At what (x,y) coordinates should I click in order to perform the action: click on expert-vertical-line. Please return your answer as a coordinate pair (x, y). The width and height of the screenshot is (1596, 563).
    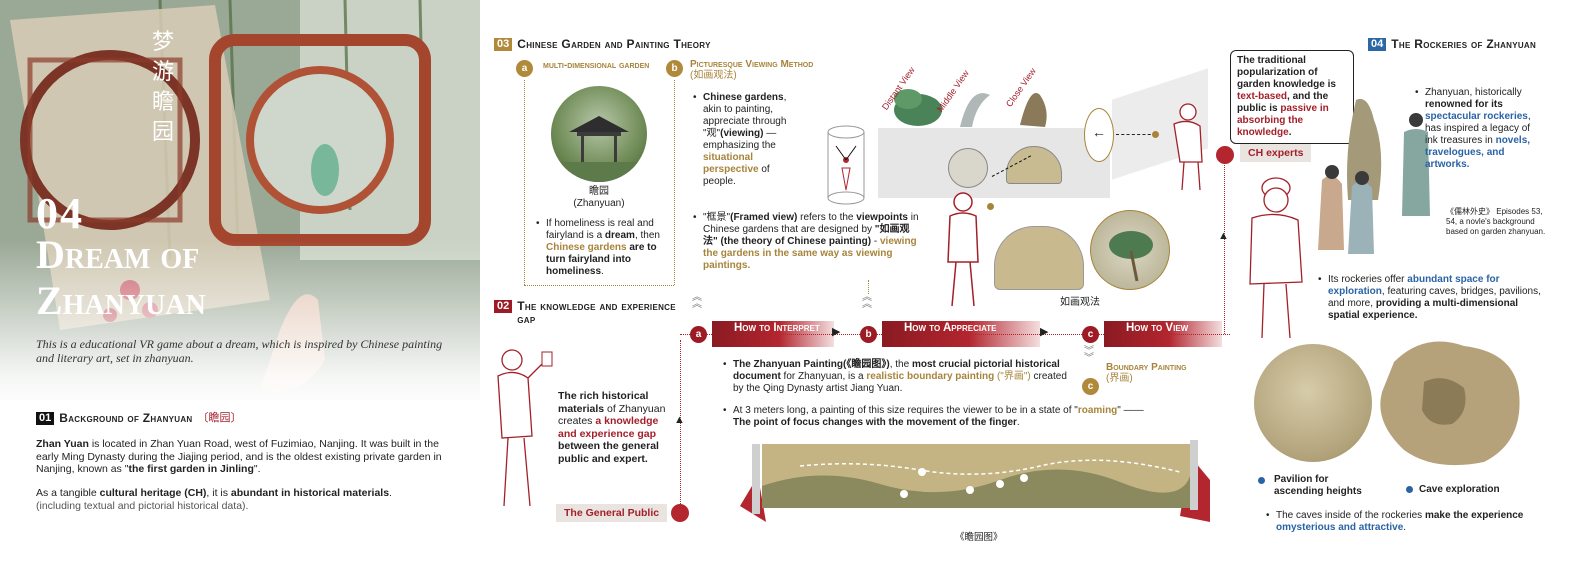
    Looking at the image, I should click on (1224, 247).